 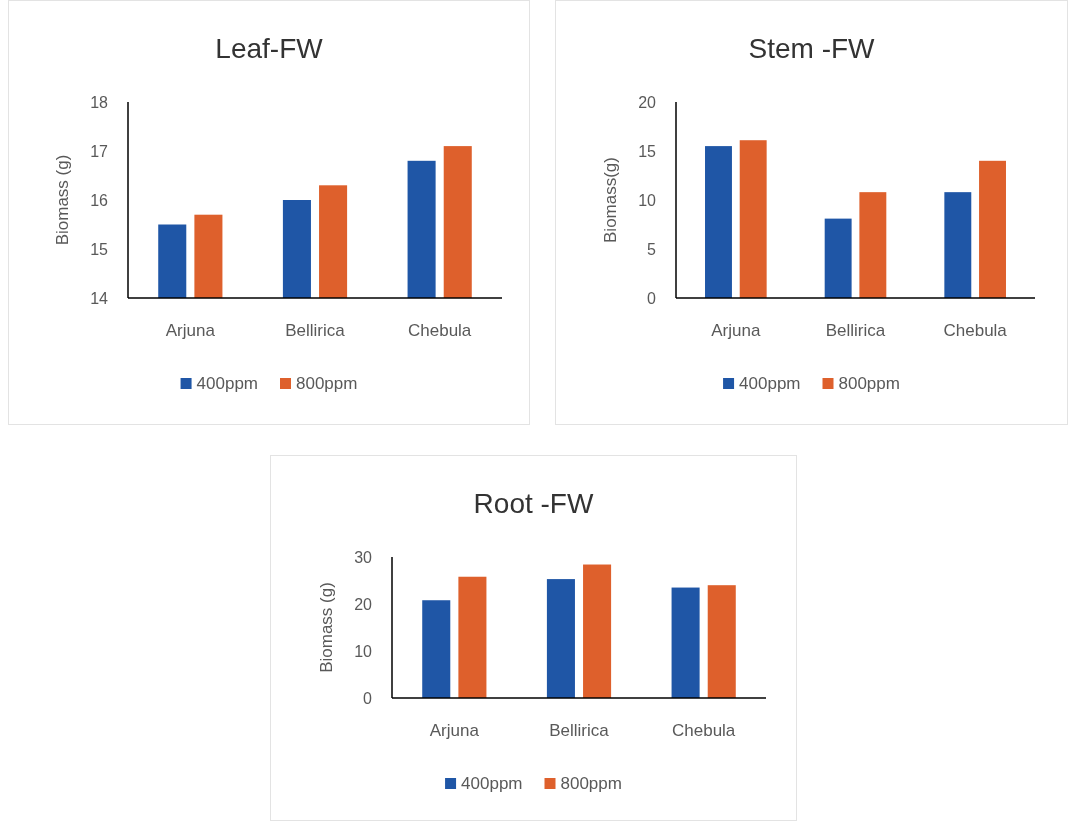 I want to click on chart-title: Stem -FW, so click(x=812, y=48).